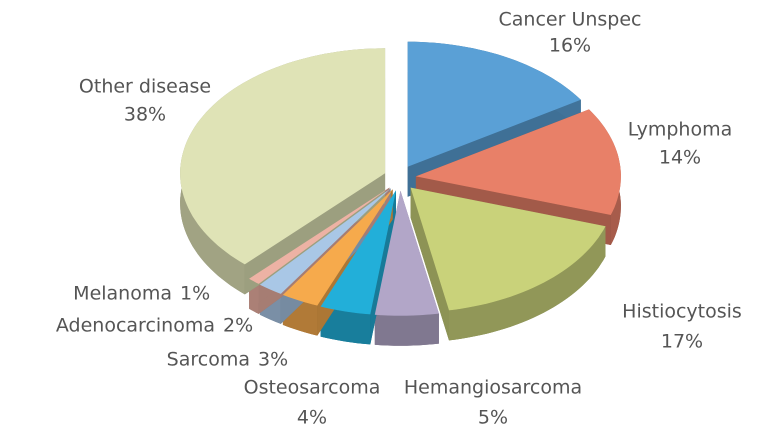 This screenshot has height=432, width=761. Describe the element at coordinates (682, 312) in the screenshot. I see `slice-label: Histiocytosis` at that location.